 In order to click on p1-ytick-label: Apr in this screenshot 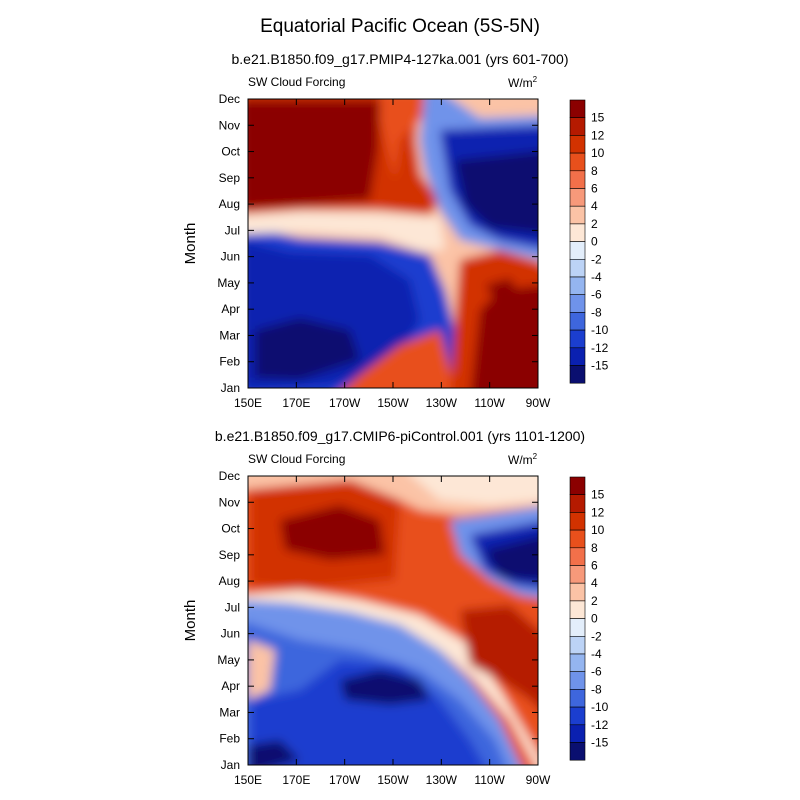, I will do `click(230, 309)`.